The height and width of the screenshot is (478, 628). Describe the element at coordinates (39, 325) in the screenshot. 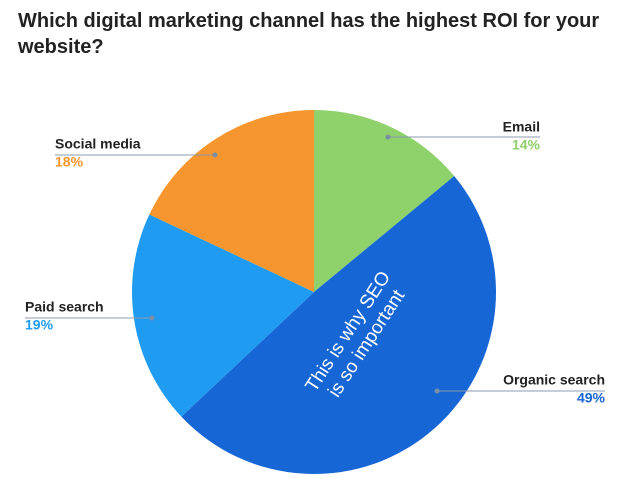

I see `slice-value-label: 19%` at that location.